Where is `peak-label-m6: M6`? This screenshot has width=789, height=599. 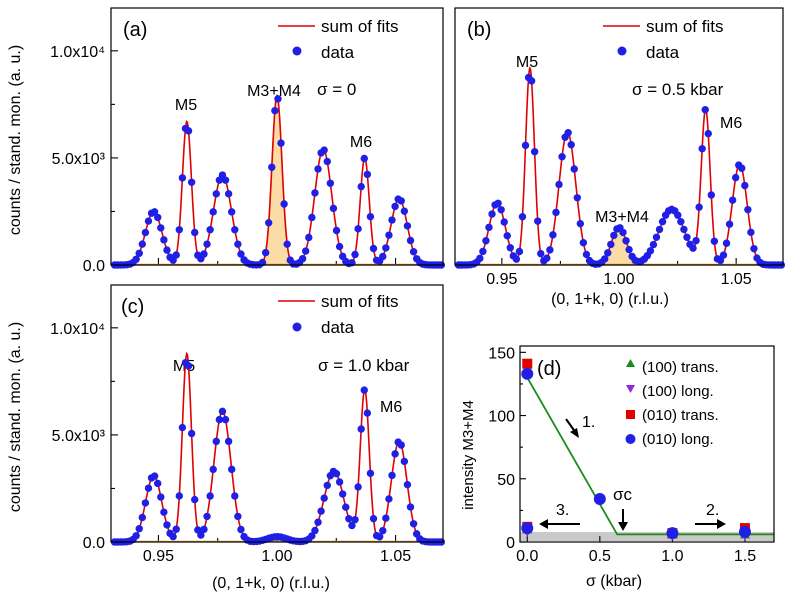 peak-label-m6: M6 is located at coordinates (391, 407).